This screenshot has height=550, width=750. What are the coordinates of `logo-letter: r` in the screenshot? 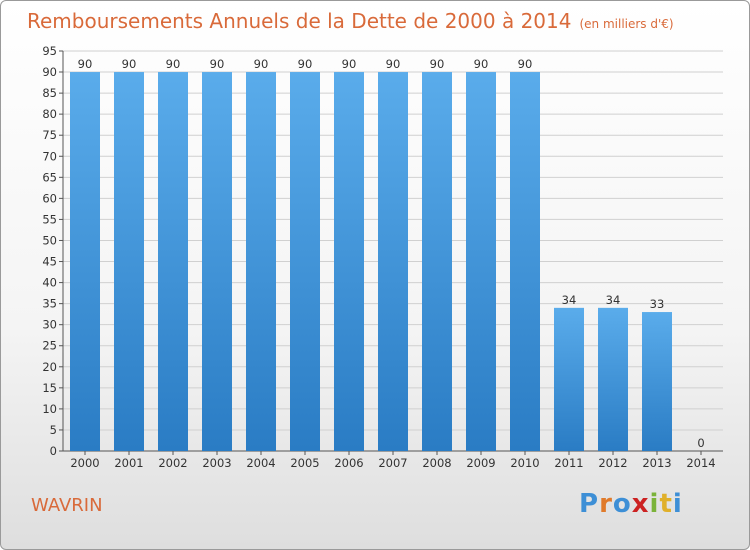 It's located at (606, 504).